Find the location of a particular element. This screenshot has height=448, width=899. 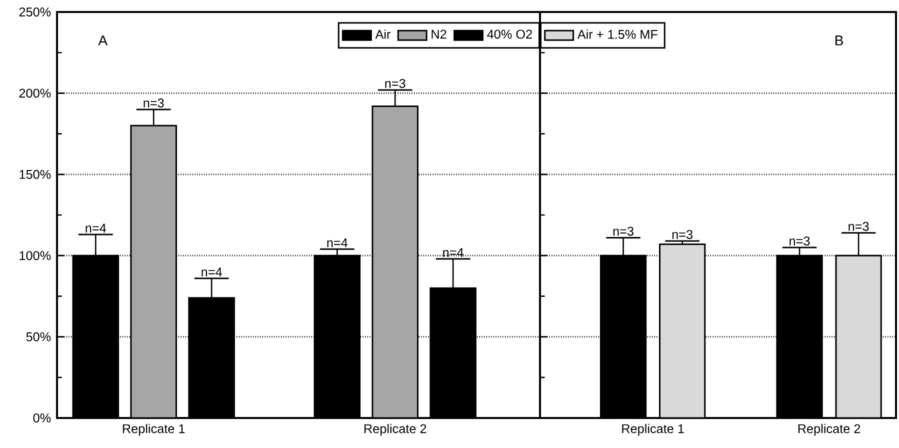

y-tick-label: 100% is located at coordinates (35, 255).